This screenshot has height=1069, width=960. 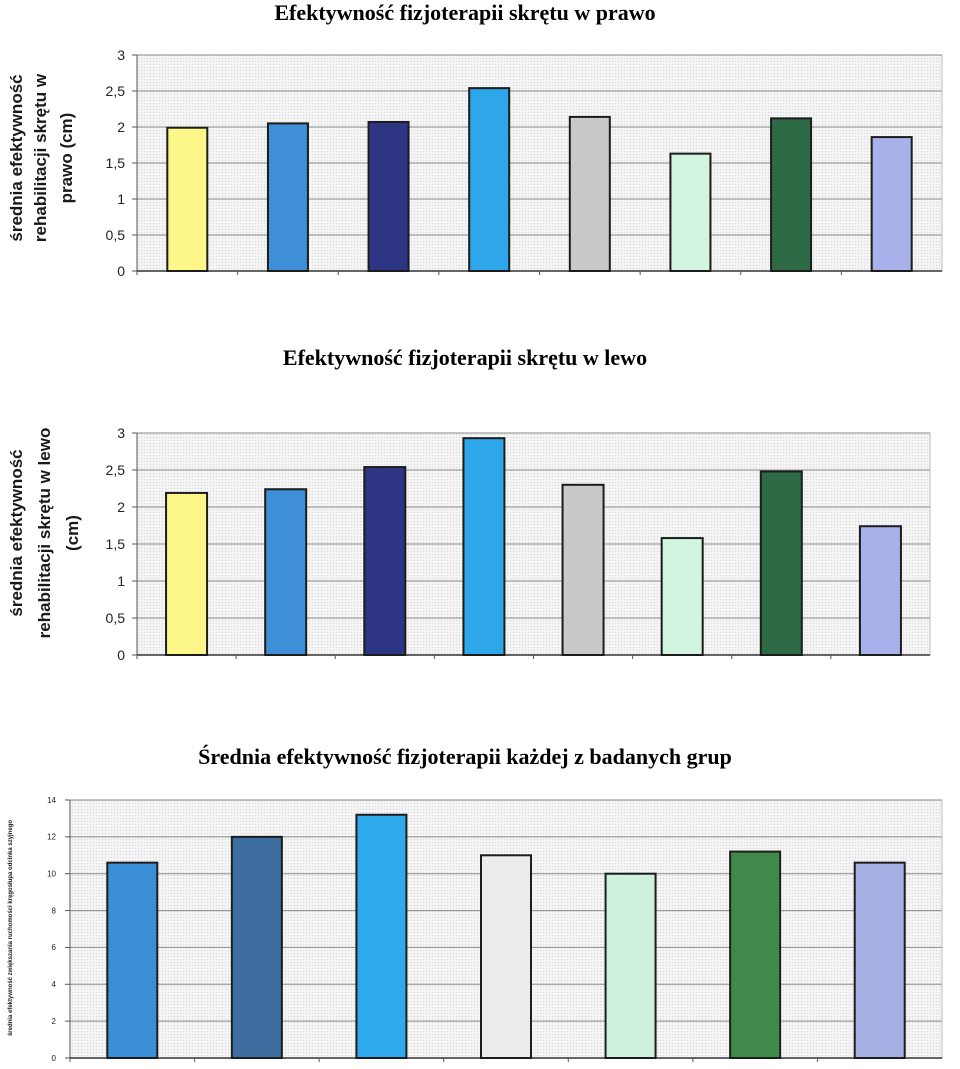 What do you see at coordinates (465, 12) in the screenshot?
I see `chart-title-right-turn: Efektywność fizjoterapii skrętu w prawo` at bounding box center [465, 12].